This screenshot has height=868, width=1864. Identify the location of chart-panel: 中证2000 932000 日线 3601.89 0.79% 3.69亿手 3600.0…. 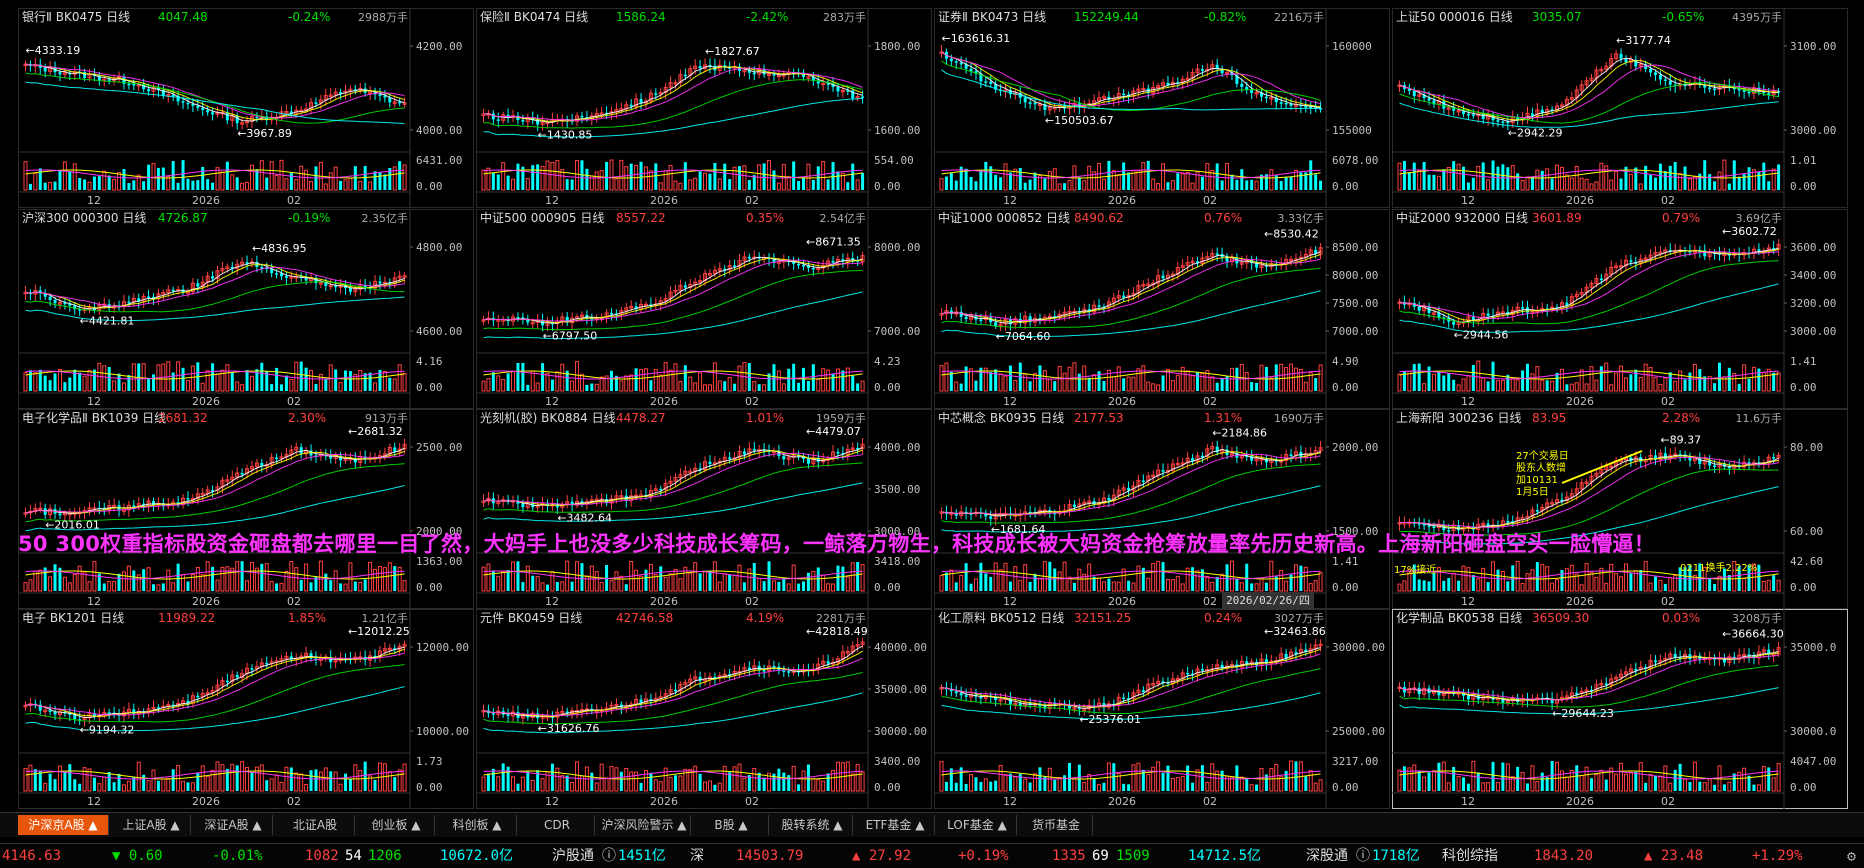
(1620, 309).